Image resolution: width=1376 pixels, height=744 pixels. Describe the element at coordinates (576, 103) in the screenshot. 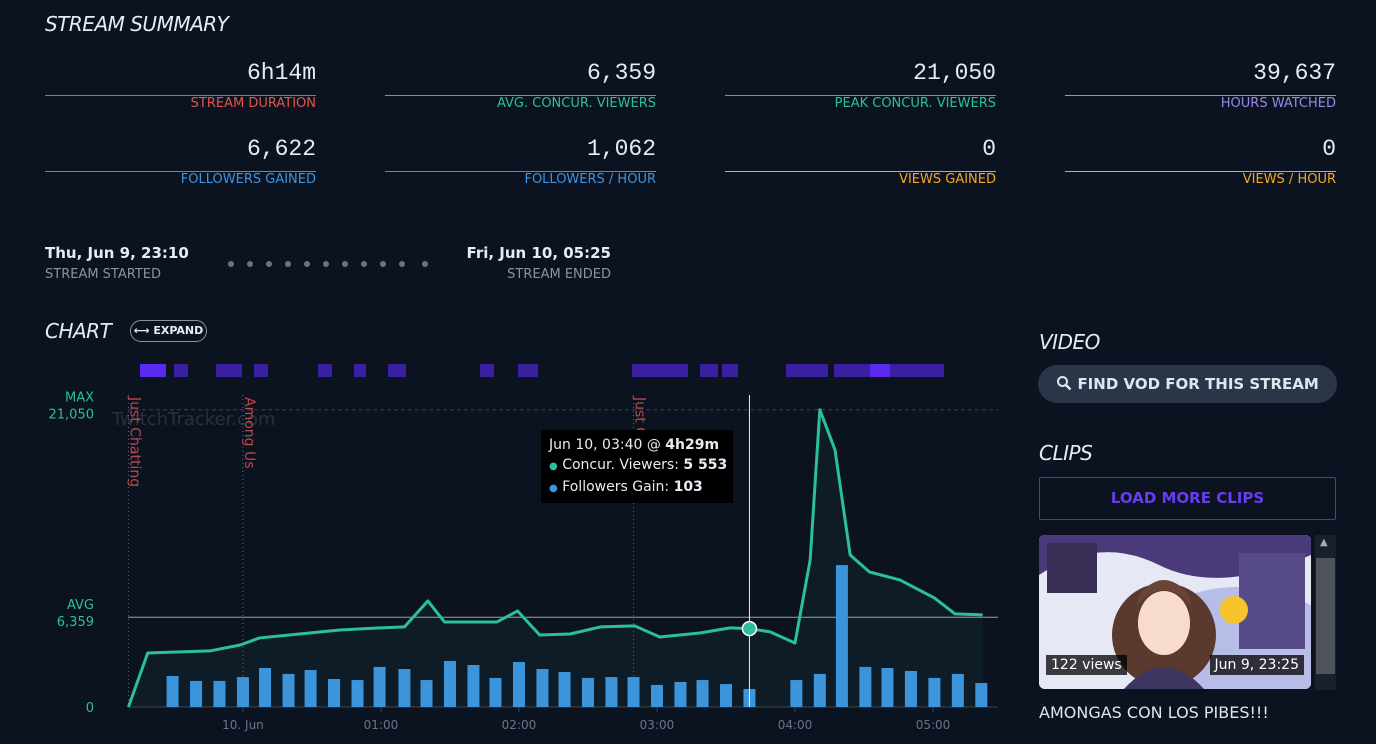

I see `stat-label: AVG. CONCUR. VIEWERS` at that location.